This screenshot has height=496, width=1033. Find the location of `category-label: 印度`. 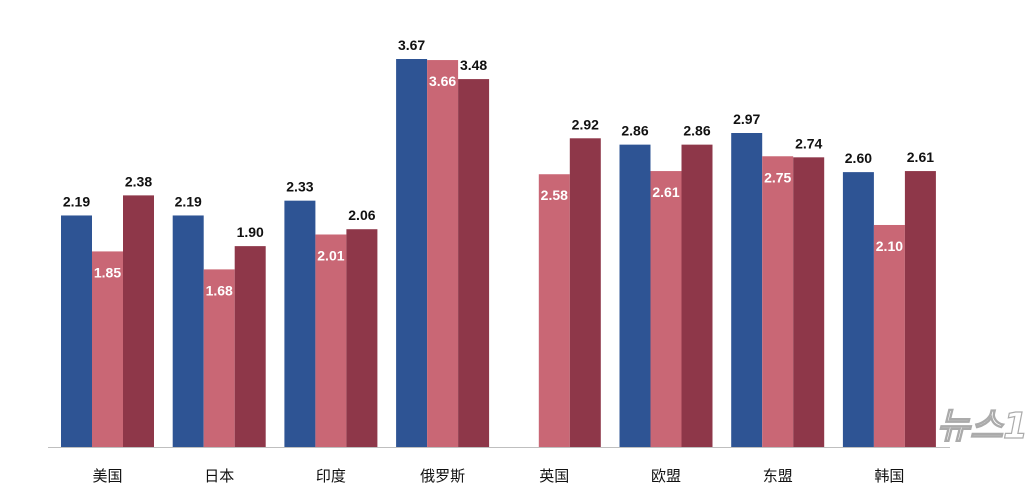

category-label: 印度 is located at coordinates (331, 476).